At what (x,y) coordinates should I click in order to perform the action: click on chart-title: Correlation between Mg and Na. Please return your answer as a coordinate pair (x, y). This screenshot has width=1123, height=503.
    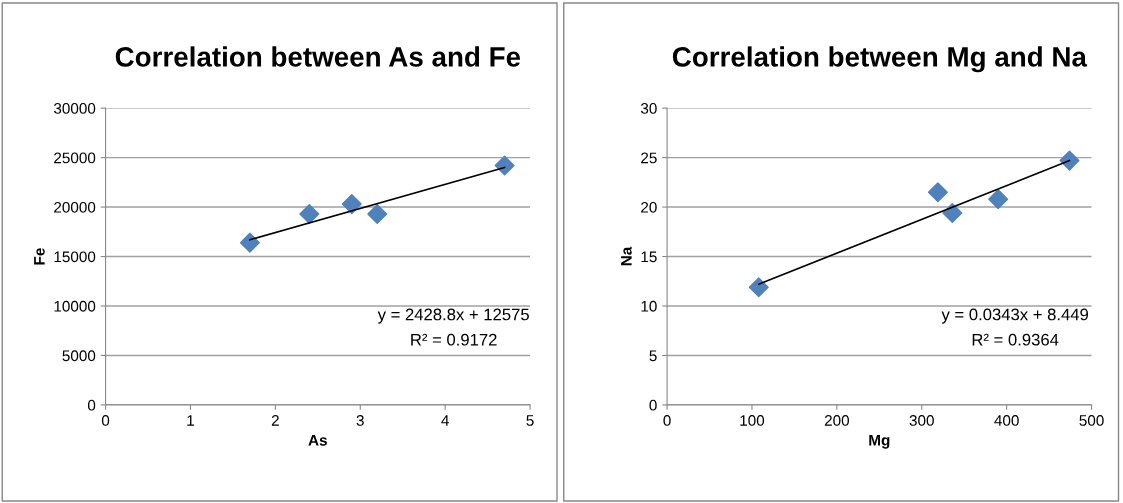
    Looking at the image, I should click on (880, 59).